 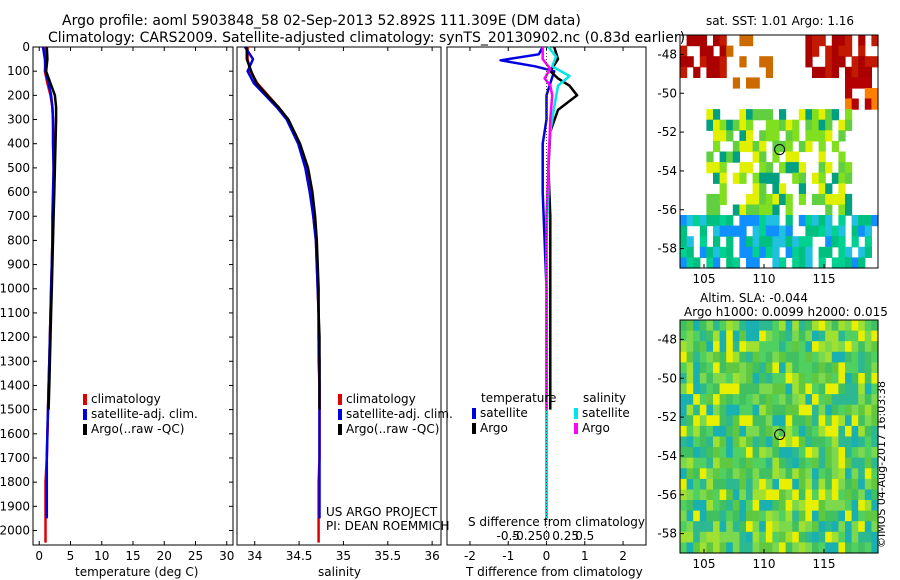 I want to click on difference-t-legend-label: Argo, so click(x=494, y=428).